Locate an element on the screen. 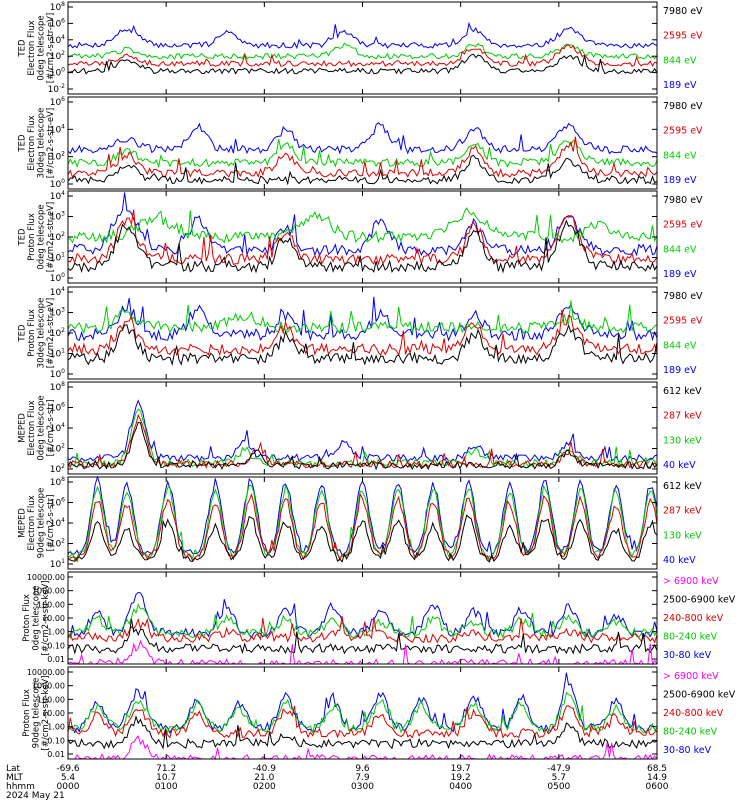  panel-6-frame is located at coordinates (362, 523).